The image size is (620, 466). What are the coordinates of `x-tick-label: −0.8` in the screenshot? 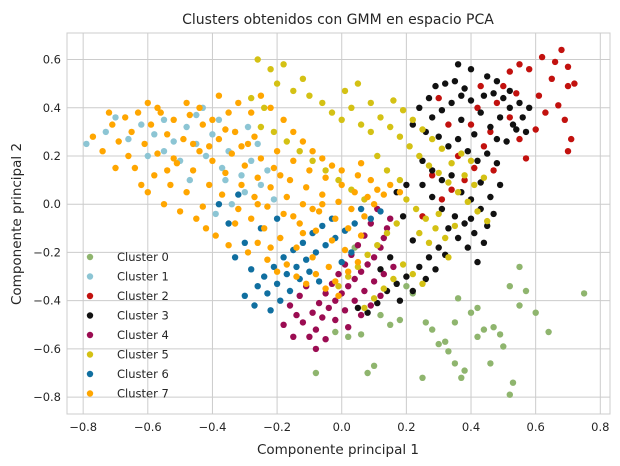 It's located at (83, 427).